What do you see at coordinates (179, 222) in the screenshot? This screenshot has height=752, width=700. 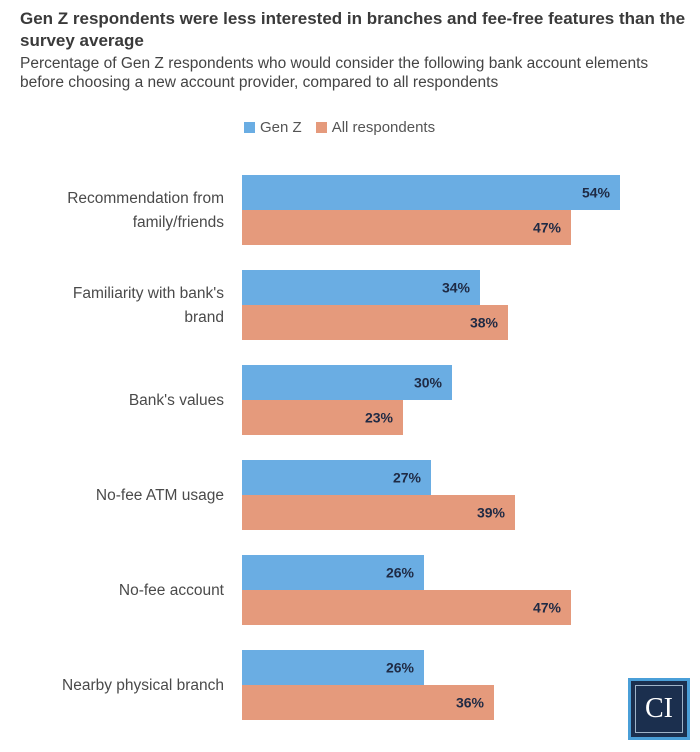 I see `category-label-0-line-1: family/friends` at bounding box center [179, 222].